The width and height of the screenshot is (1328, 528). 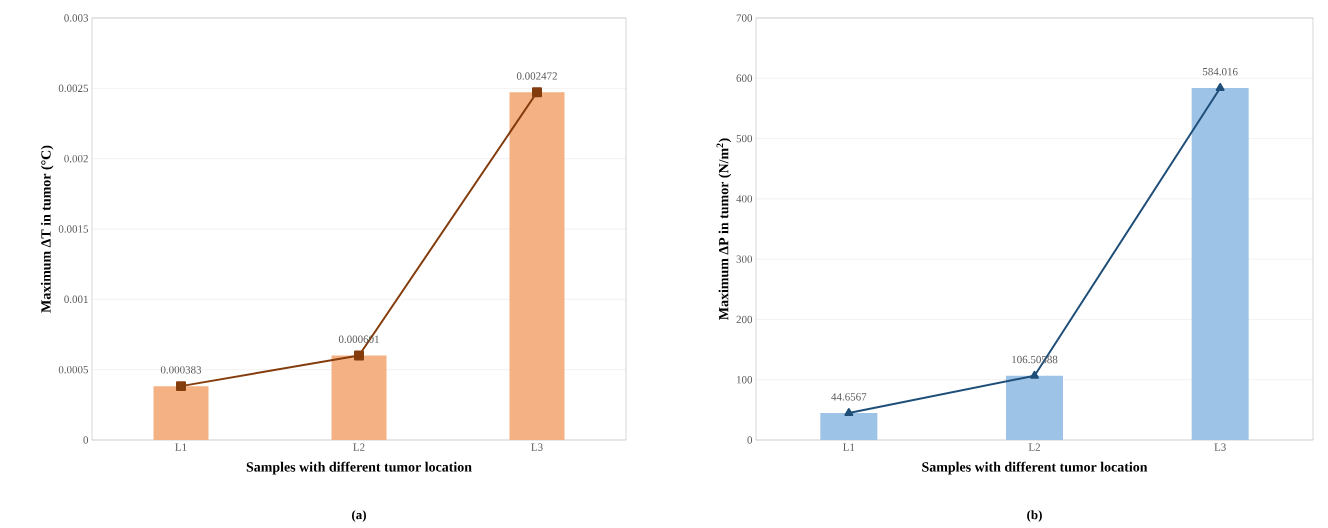 What do you see at coordinates (744, 78) in the screenshot?
I see `y-tick-label: 600` at bounding box center [744, 78].